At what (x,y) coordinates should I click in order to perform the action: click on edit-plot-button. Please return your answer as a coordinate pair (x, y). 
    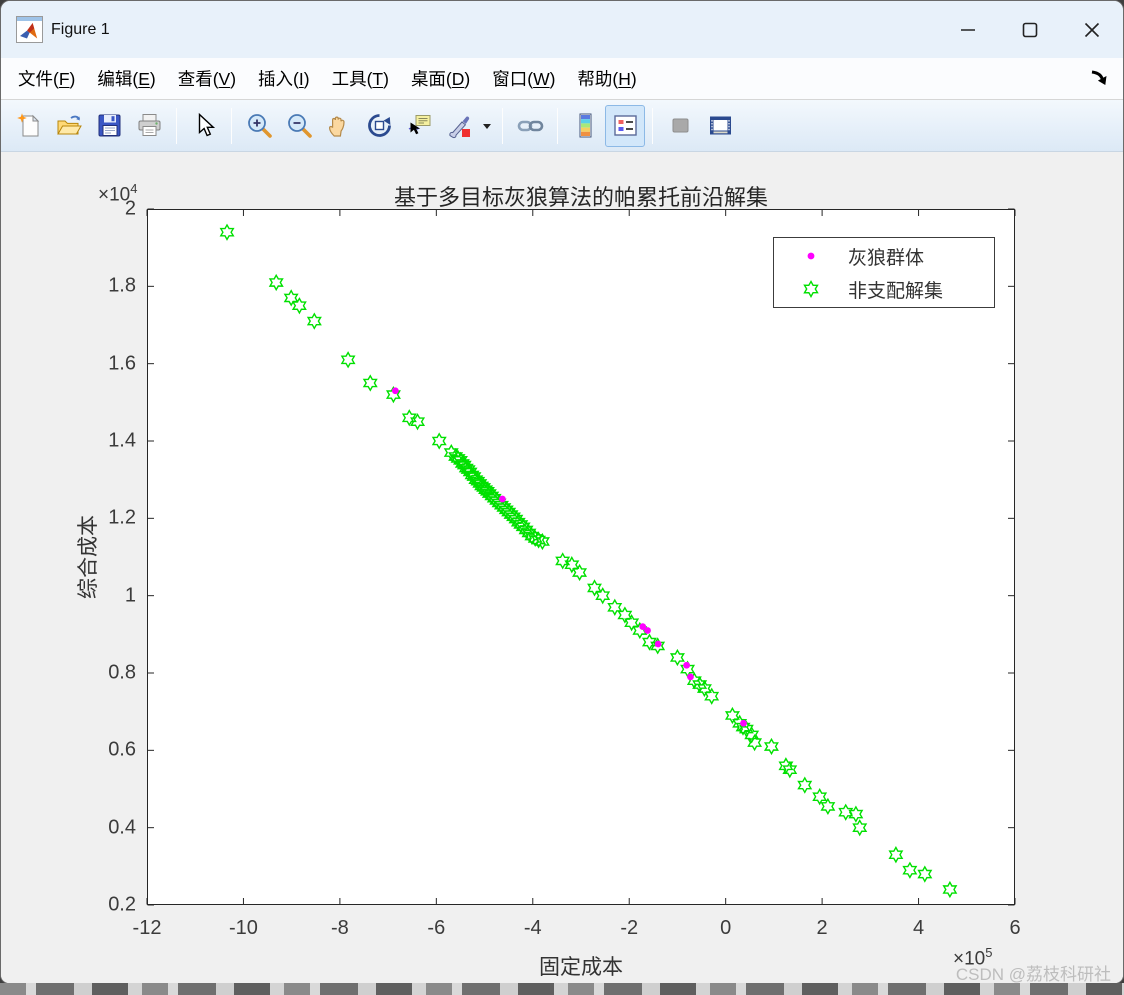
    Looking at the image, I should click on (204, 126).